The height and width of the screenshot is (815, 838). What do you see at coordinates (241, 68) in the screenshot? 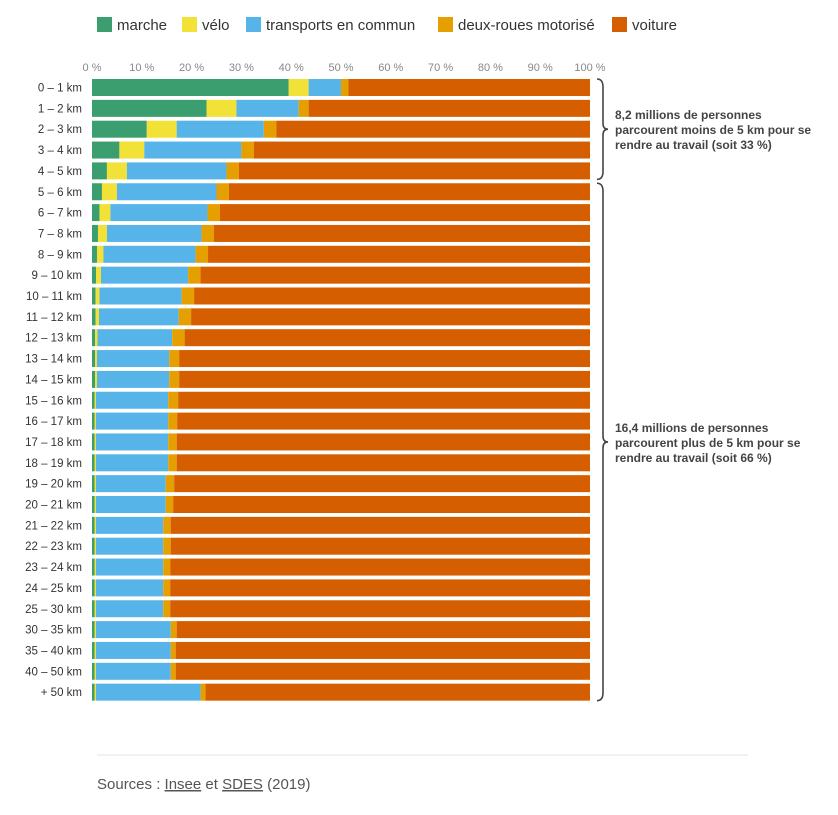
I see `x-tick-label: 30 %` at bounding box center [241, 68].